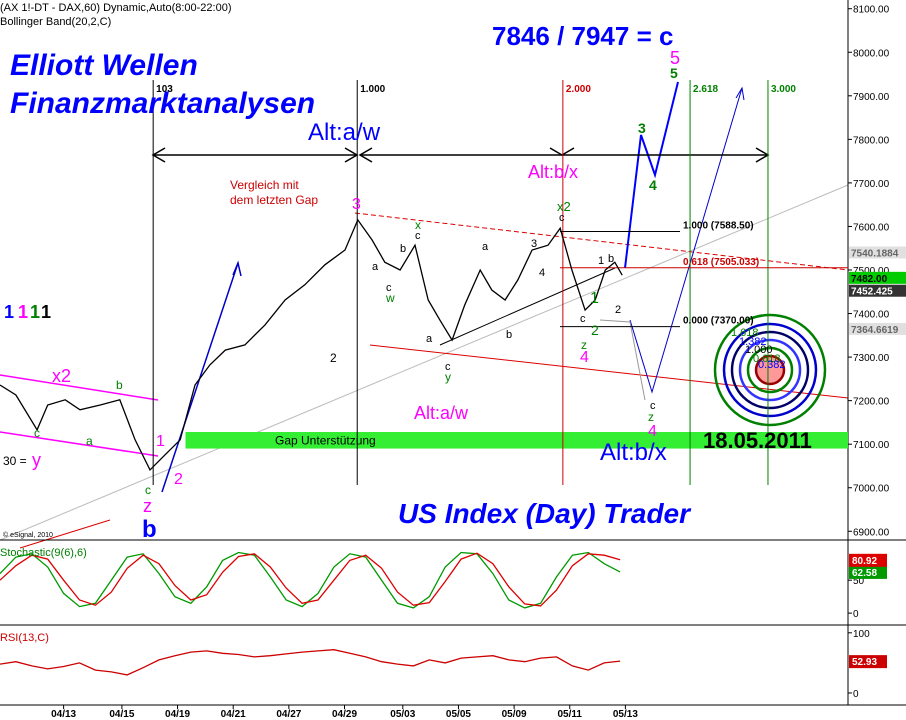 This screenshot has height=720, width=906. What do you see at coordinates (578, 89) in the screenshot?
I see `cycle-label: 2.000` at bounding box center [578, 89].